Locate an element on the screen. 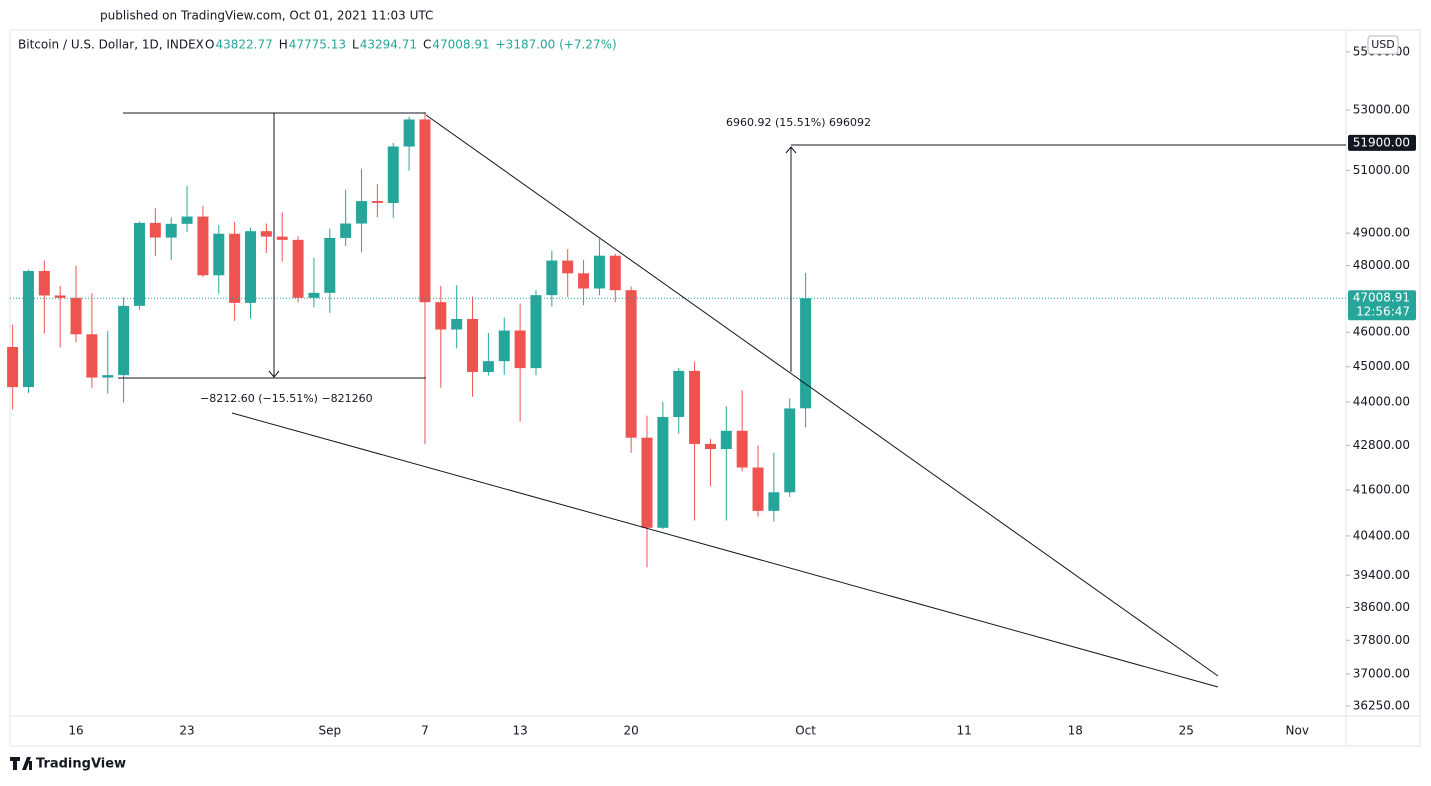 The image size is (1431, 786). ohlc-key: L is located at coordinates (355, 45).